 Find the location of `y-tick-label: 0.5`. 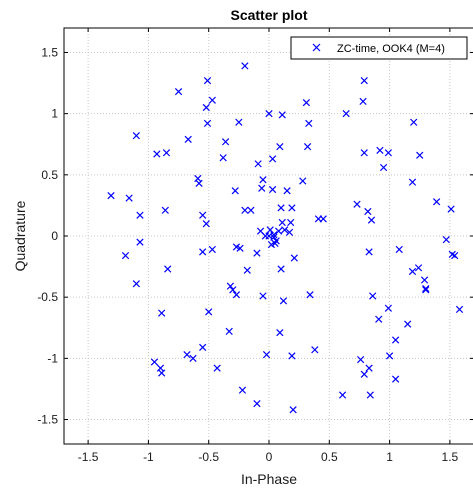

y-tick-label: 0.5 is located at coordinates (49, 175).